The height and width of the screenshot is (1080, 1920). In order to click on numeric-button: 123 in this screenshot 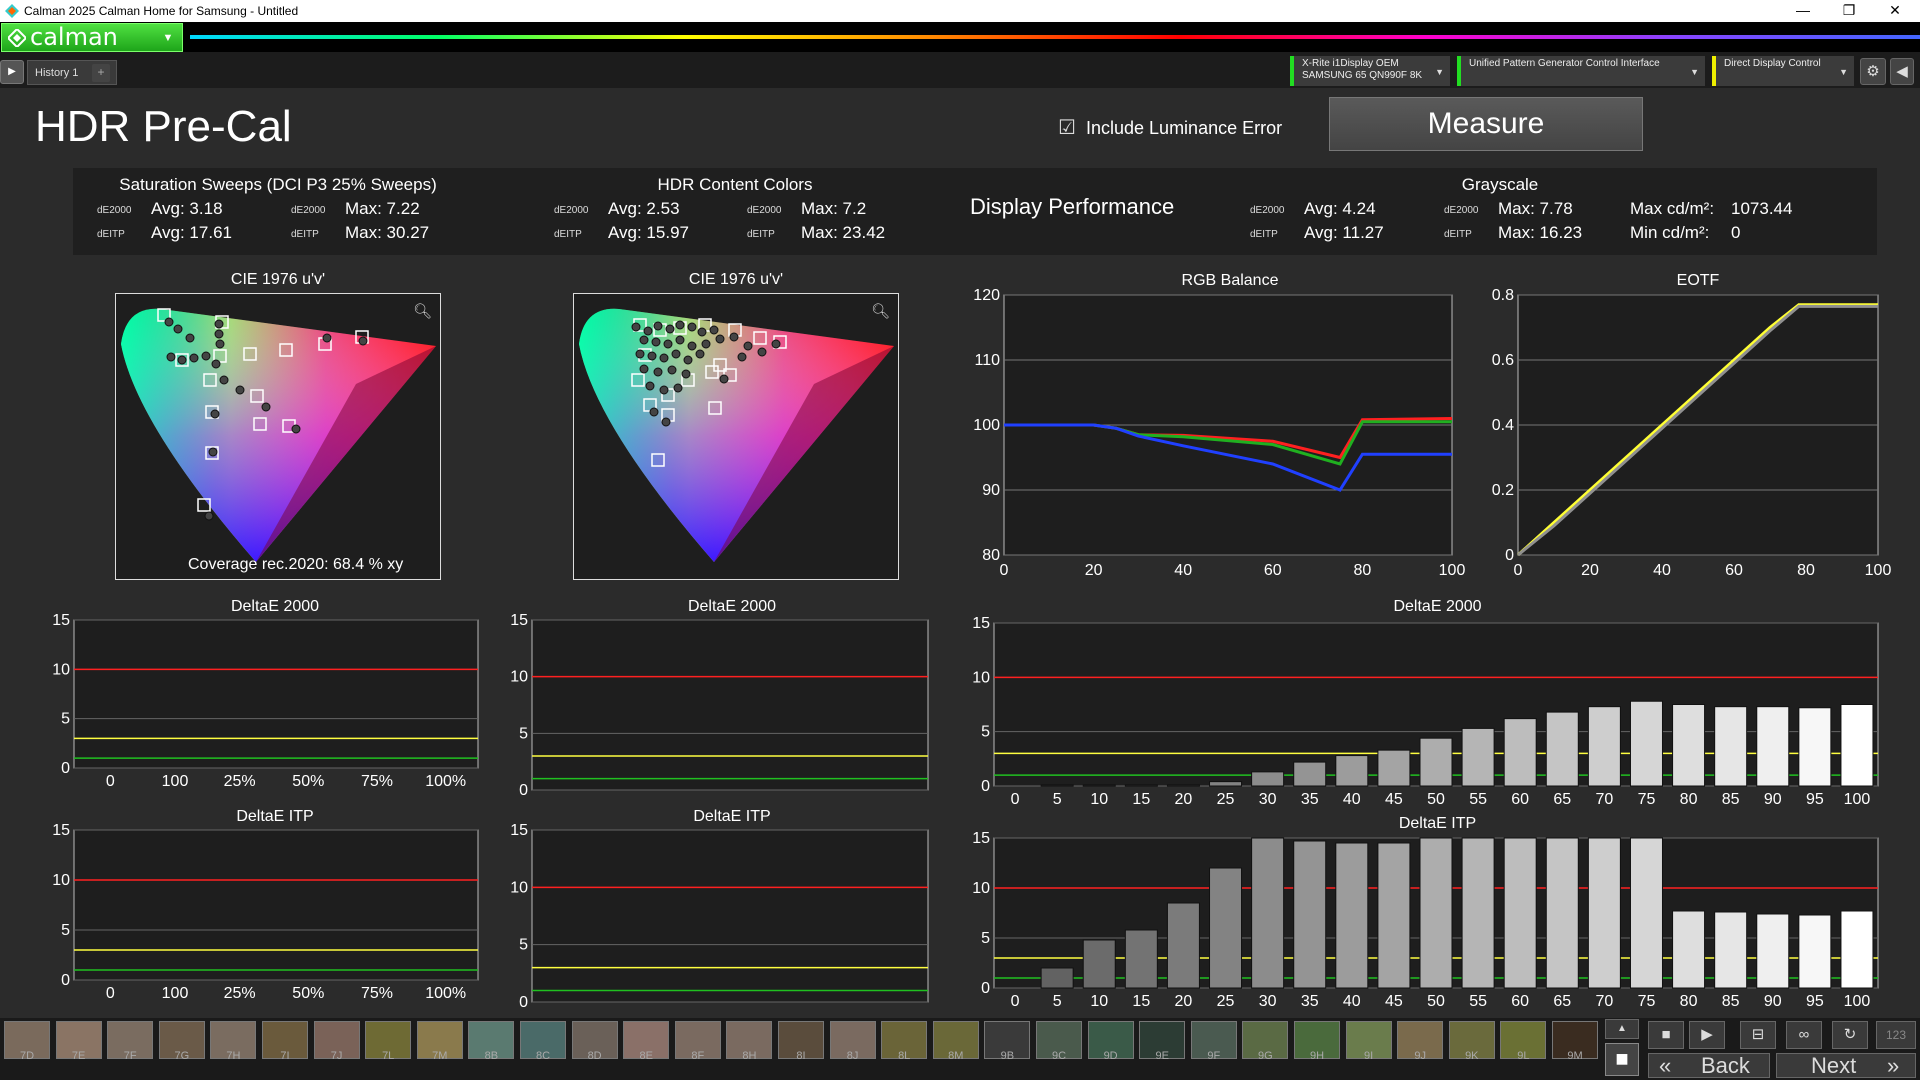, I will do `click(1896, 1035)`.